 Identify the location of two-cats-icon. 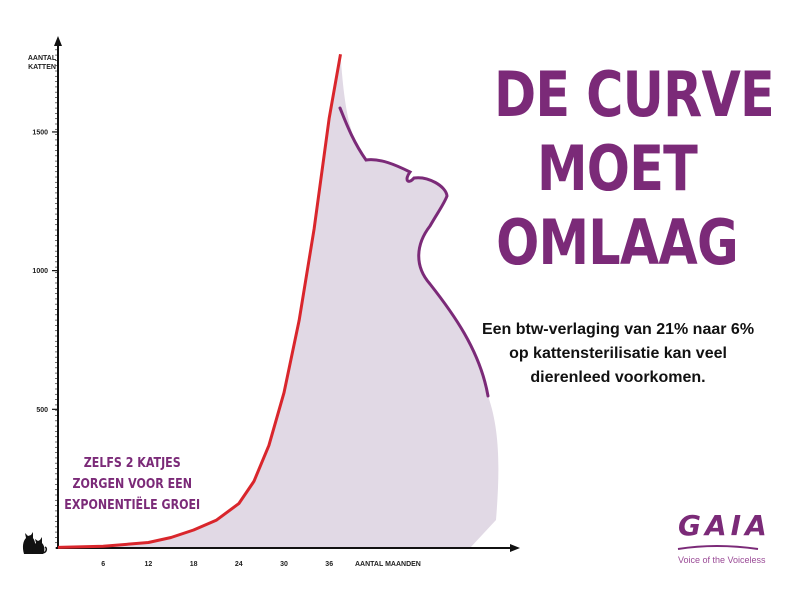
(35, 543).